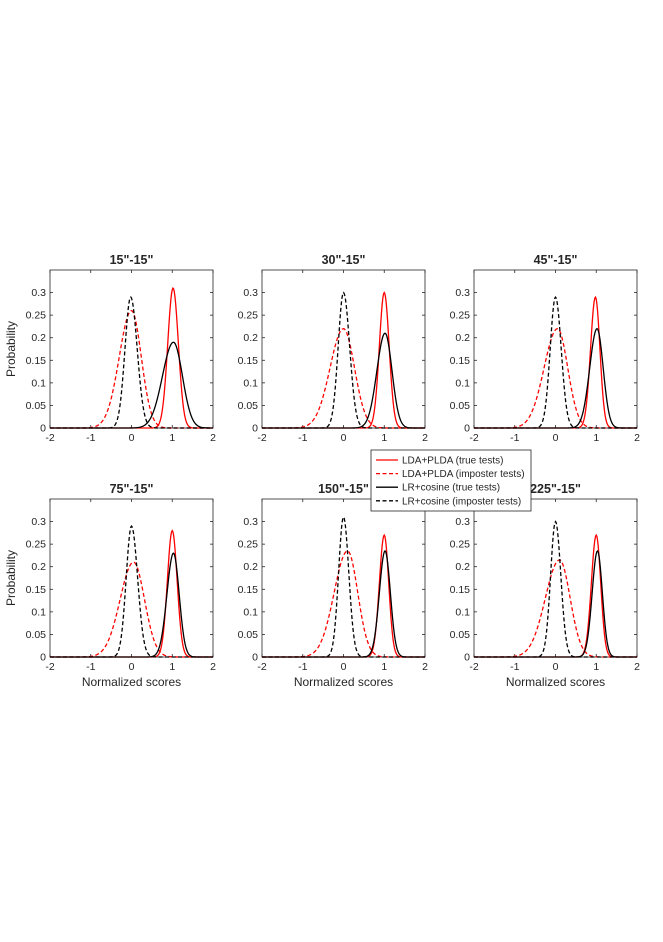 The height and width of the screenshot is (942, 663). What do you see at coordinates (132, 260) in the screenshot?
I see `subplot-title: 15"-15"` at bounding box center [132, 260].